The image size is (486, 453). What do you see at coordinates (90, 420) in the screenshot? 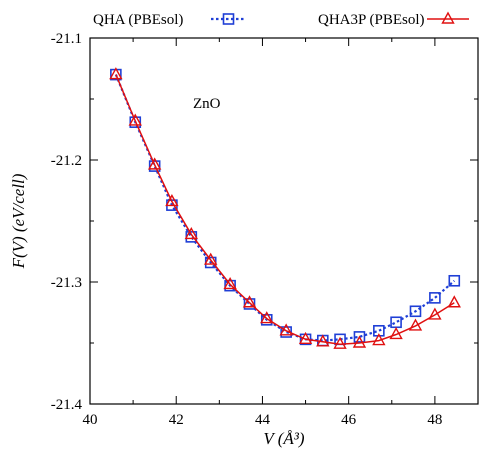
I see `x-tick-label: 40` at bounding box center [90, 420].